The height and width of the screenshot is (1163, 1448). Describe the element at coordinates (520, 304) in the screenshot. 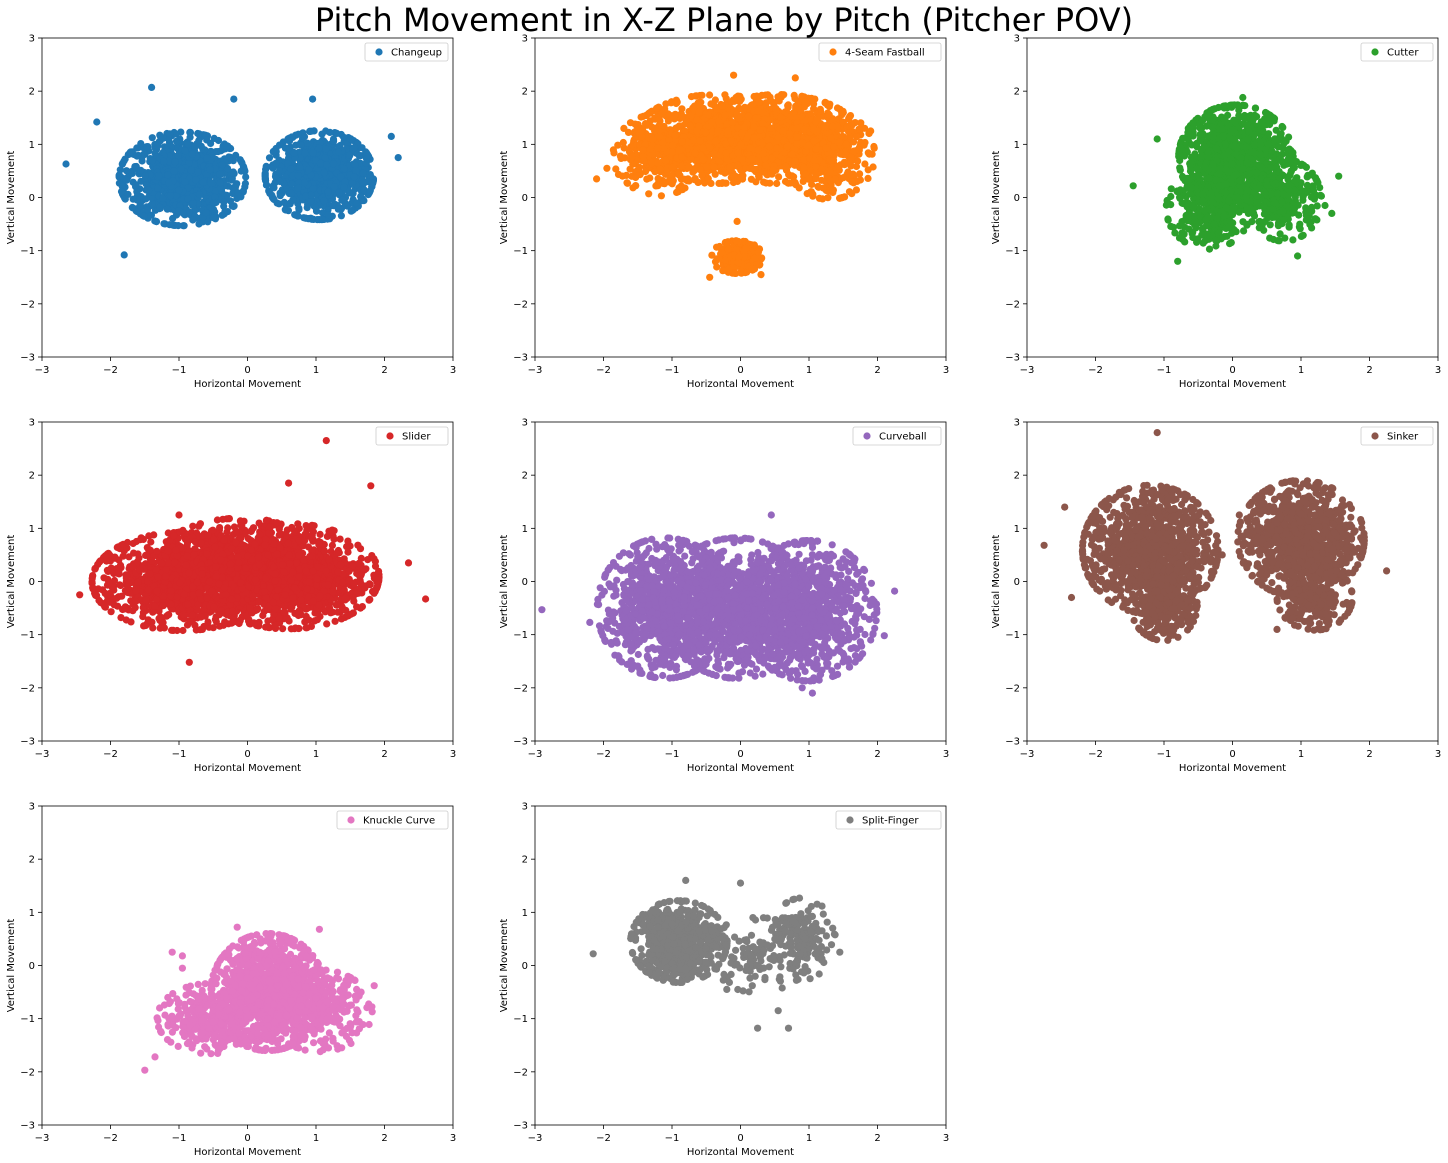

I see `y-tick-label: −2` at that location.